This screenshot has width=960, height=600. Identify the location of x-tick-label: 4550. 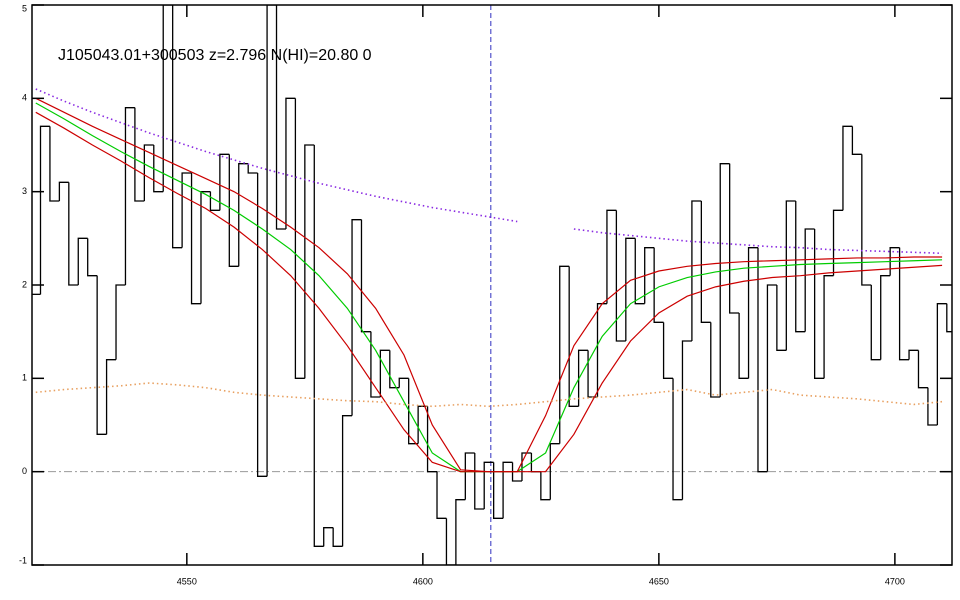
(187, 581).